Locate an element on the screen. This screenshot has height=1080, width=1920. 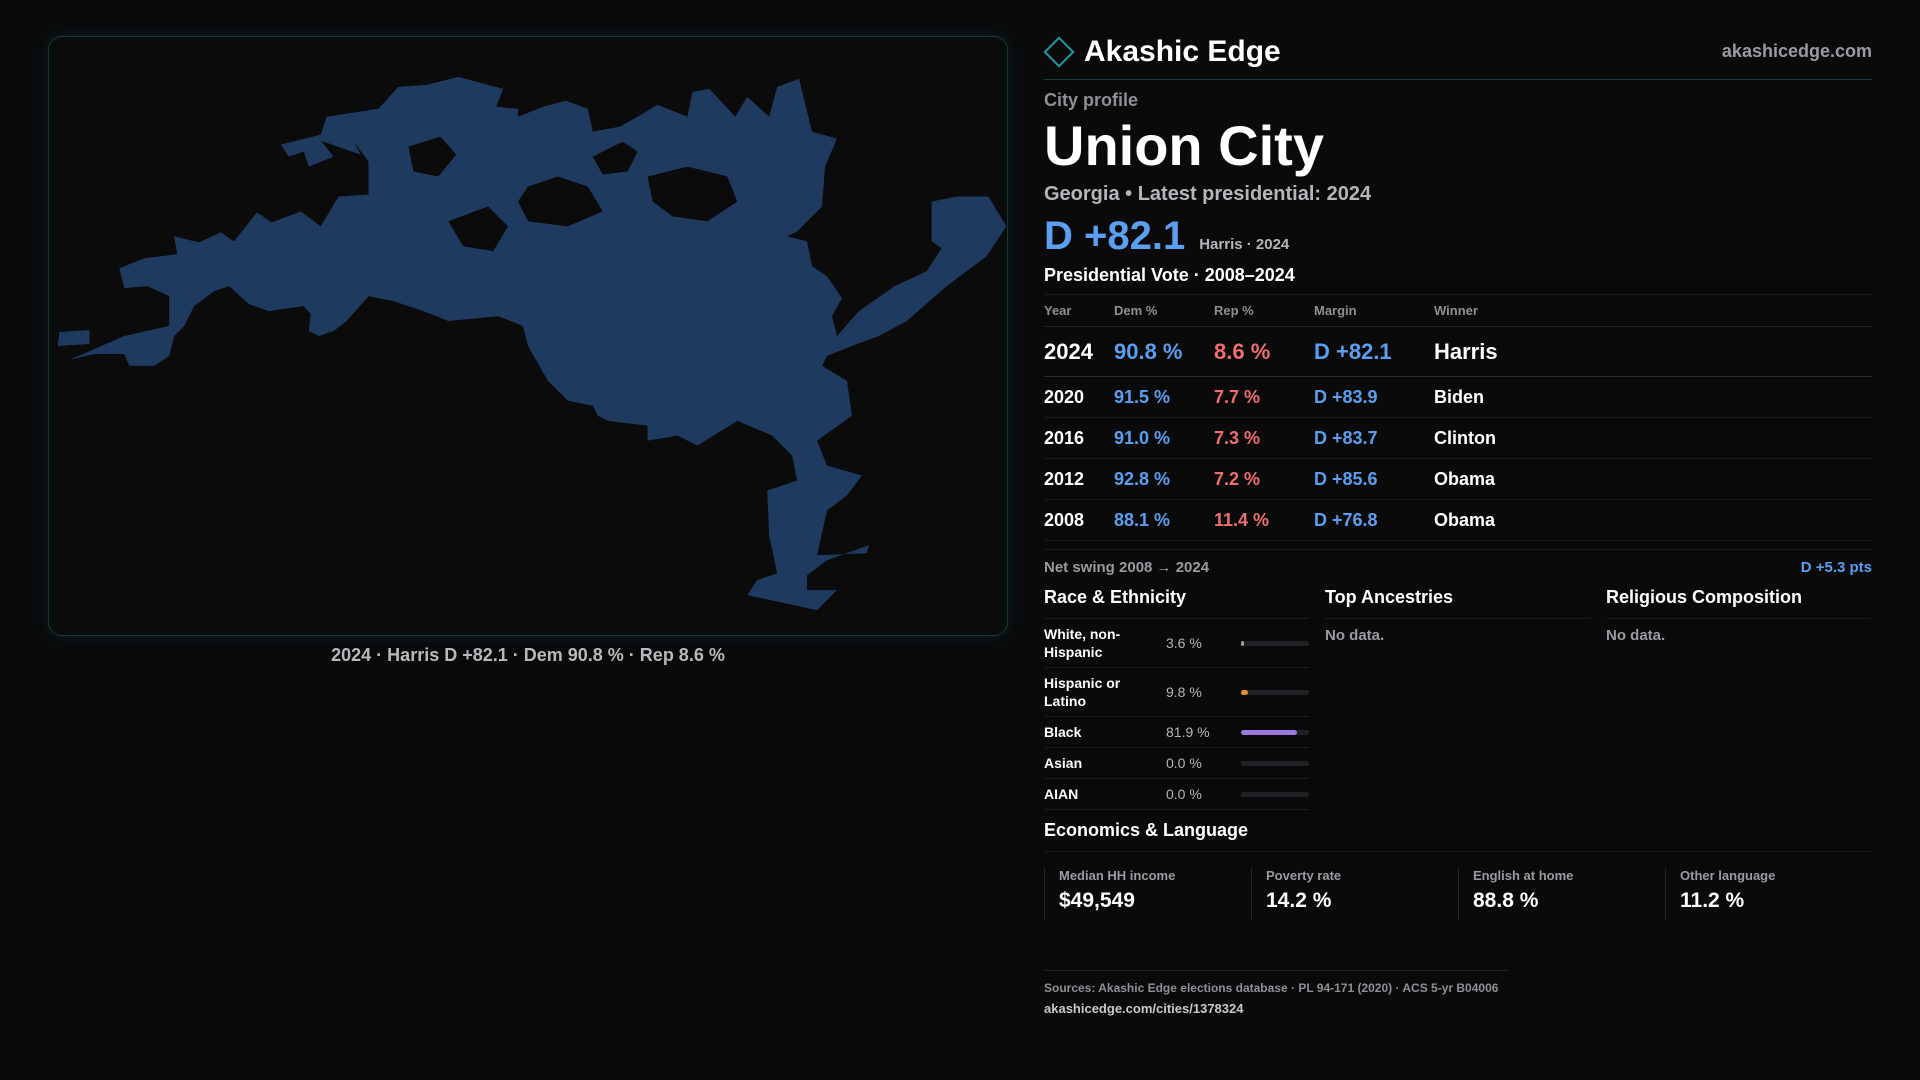
race-row: Hispanic or Latino 9.8 % is located at coordinates (1176, 692).